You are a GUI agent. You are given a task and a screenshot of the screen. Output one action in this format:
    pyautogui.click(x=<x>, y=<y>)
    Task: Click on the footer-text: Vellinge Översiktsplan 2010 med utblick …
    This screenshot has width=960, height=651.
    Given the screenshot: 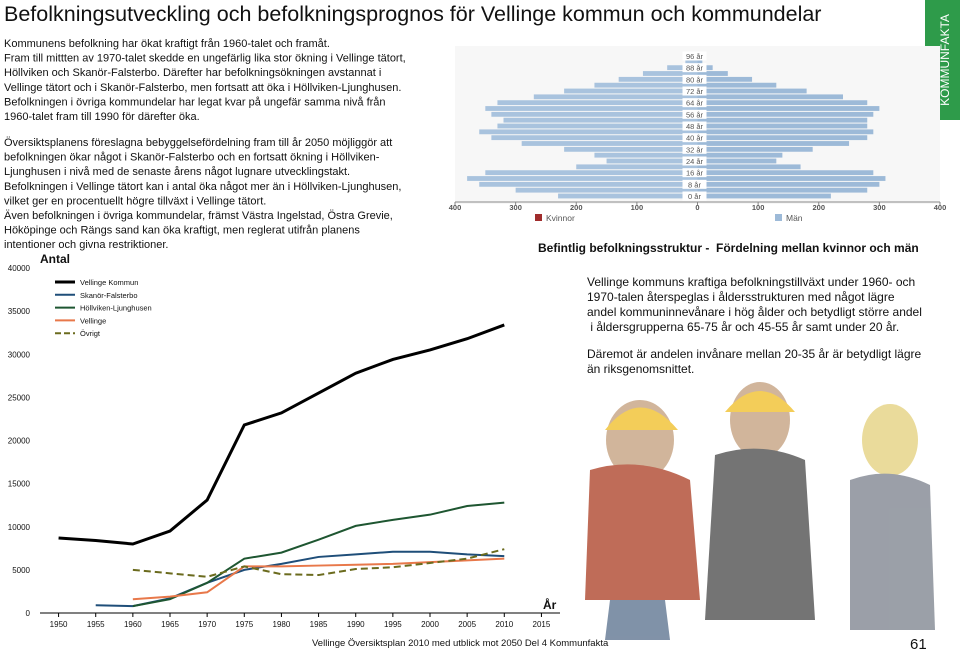 What is the action you would take?
    pyautogui.click(x=460, y=643)
    